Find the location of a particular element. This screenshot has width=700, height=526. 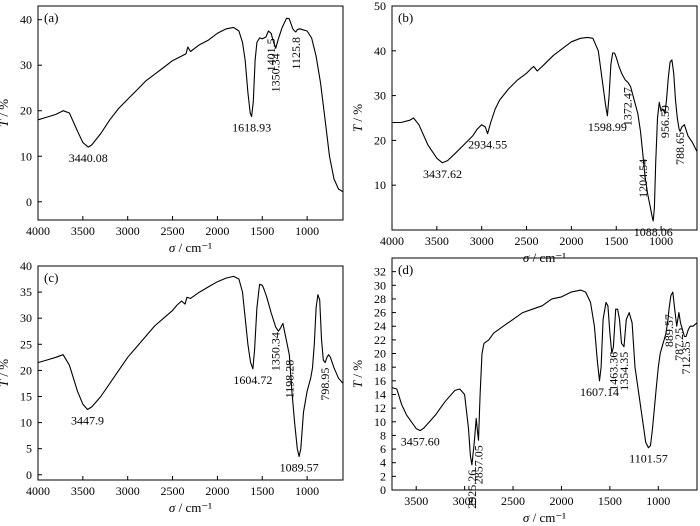

y-tick-label: 0 is located at coordinates (29, 475).